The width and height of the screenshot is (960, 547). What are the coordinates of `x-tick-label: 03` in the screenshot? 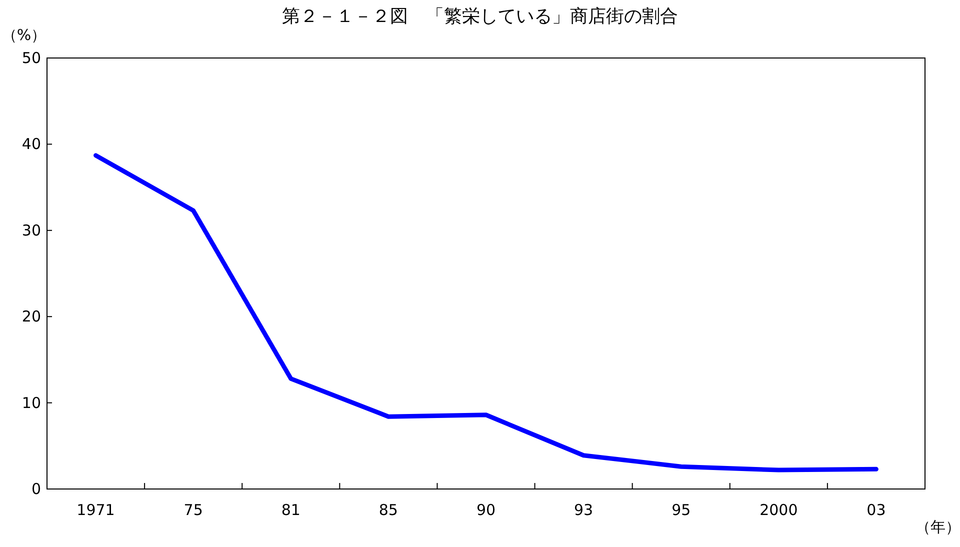 It's located at (876, 510).